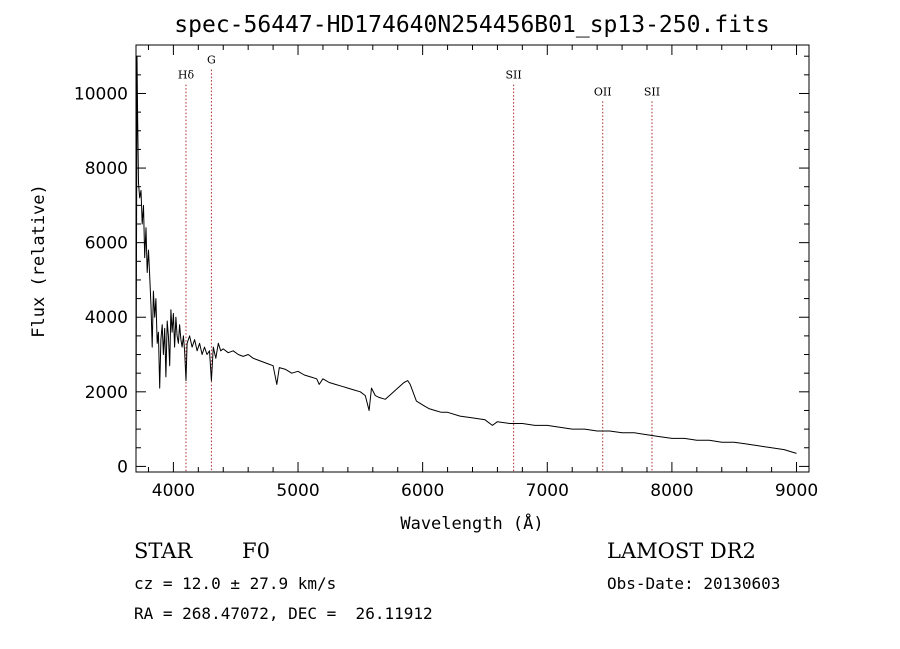 This screenshot has width=900, height=649. I want to click on x-tick-label-0: 4000, so click(173, 491).